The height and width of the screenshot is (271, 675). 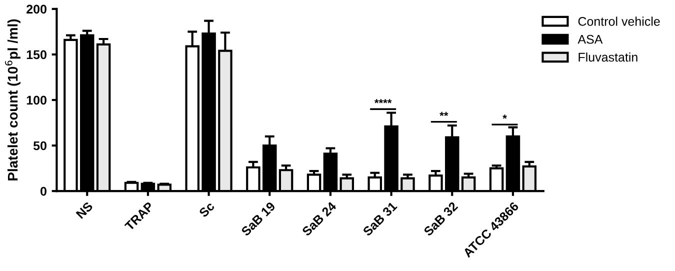 What do you see at coordinates (258, 218) in the screenshot?
I see `x-tick-label: SaB 19` at bounding box center [258, 218].